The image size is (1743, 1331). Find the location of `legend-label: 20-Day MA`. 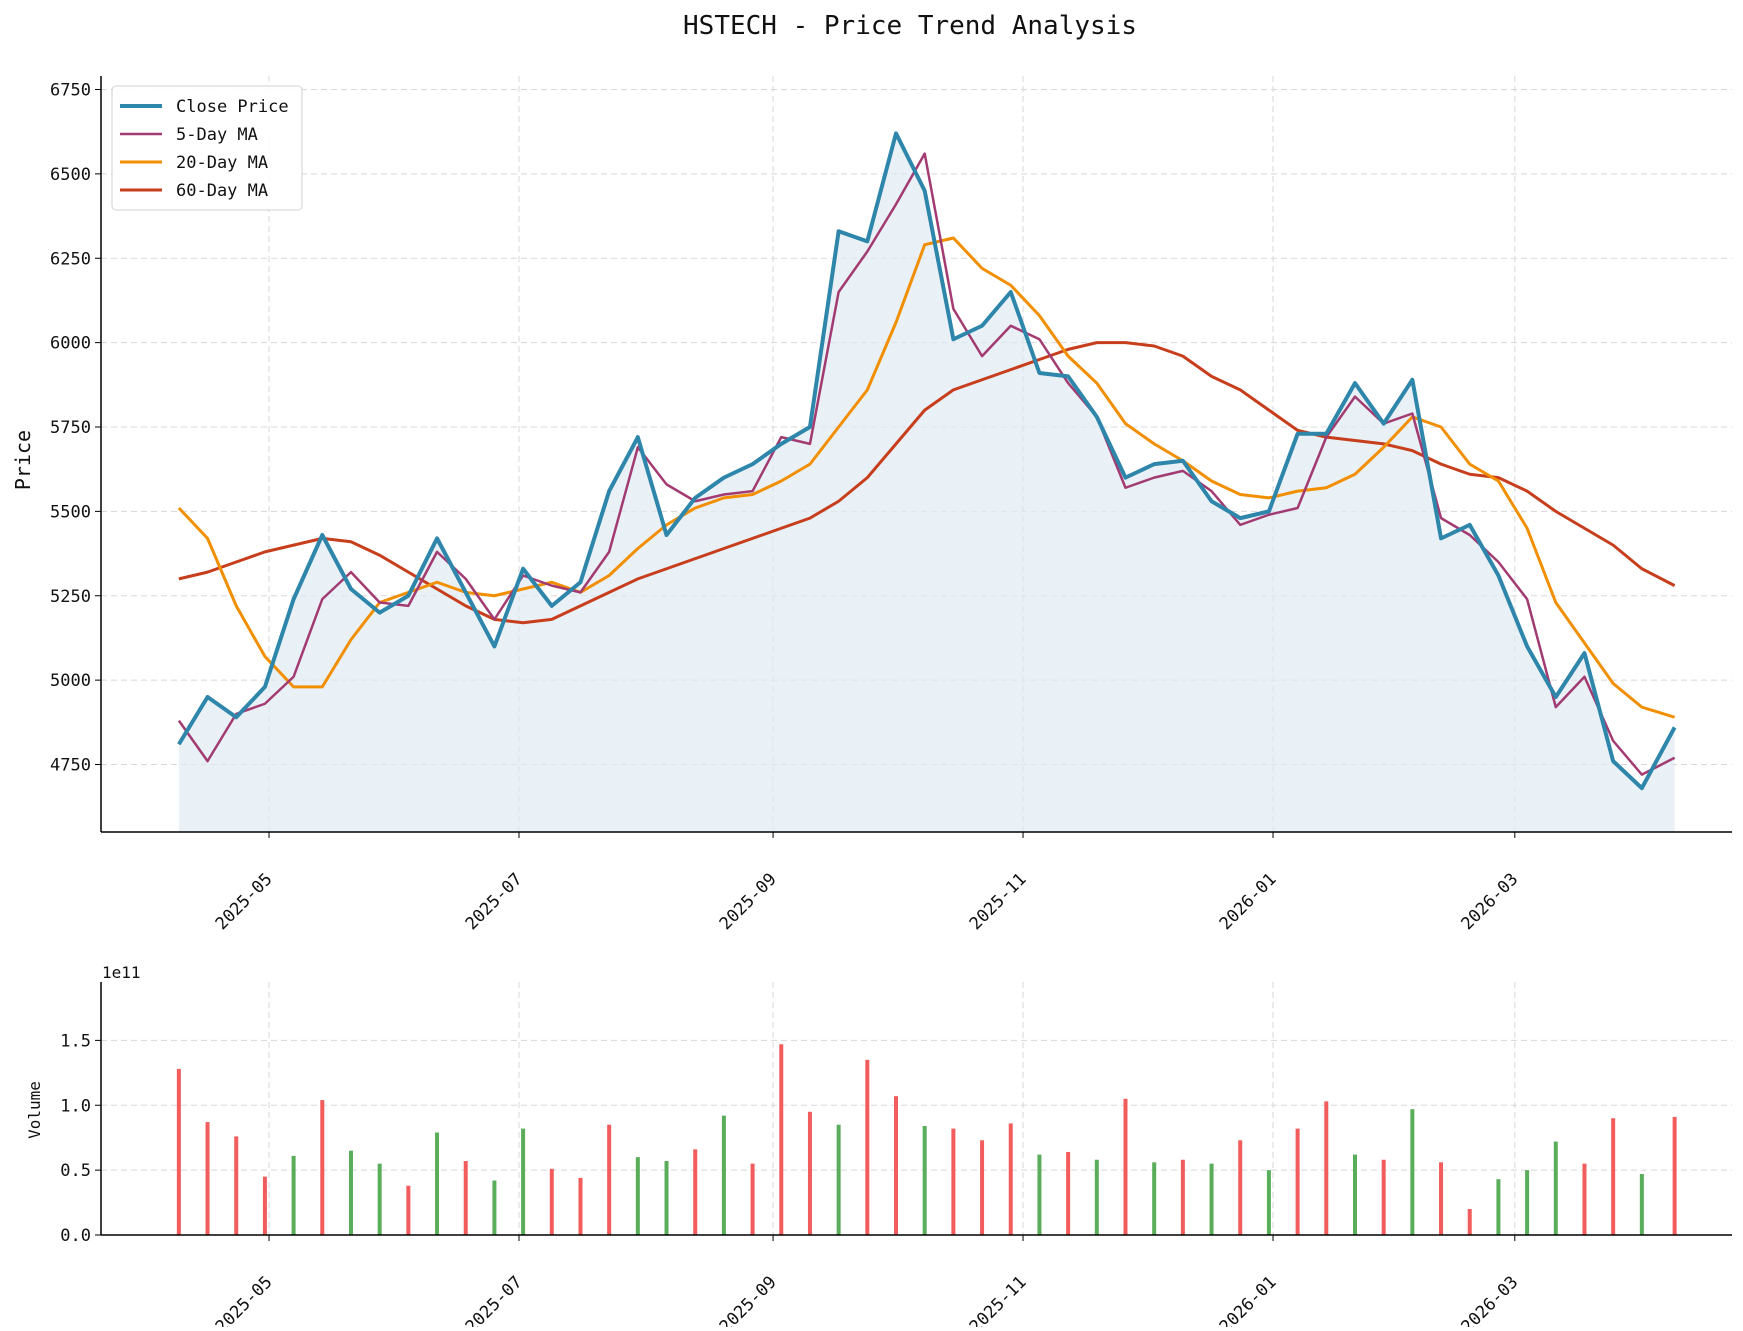

legend-label: 20-Day MA is located at coordinates (222, 163).